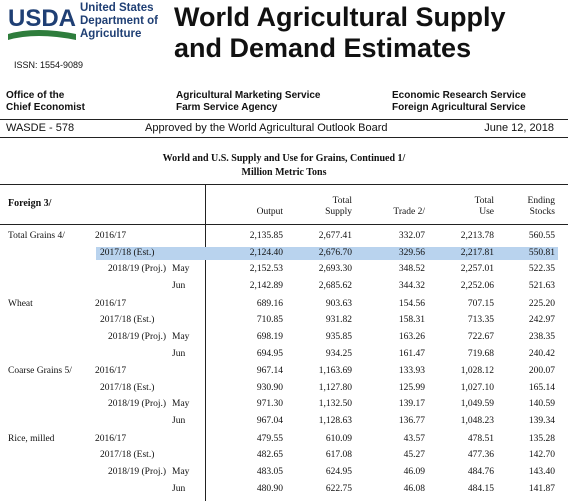 The width and height of the screenshot is (568, 501). I want to click on cell: 2,124.40, so click(266, 252).